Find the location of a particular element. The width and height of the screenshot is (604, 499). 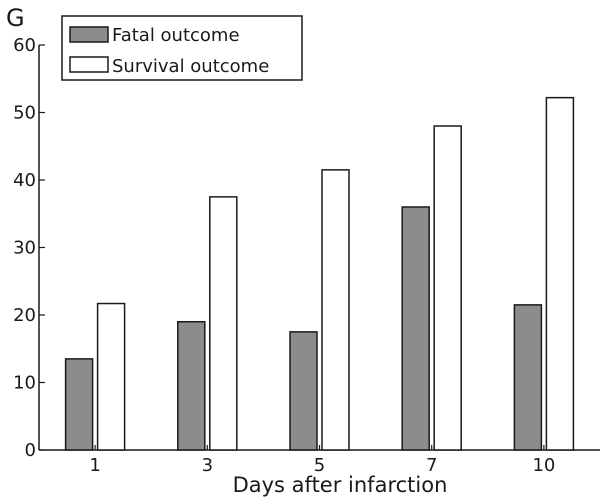

x-tick-label: 7 is located at coordinates (431, 465).